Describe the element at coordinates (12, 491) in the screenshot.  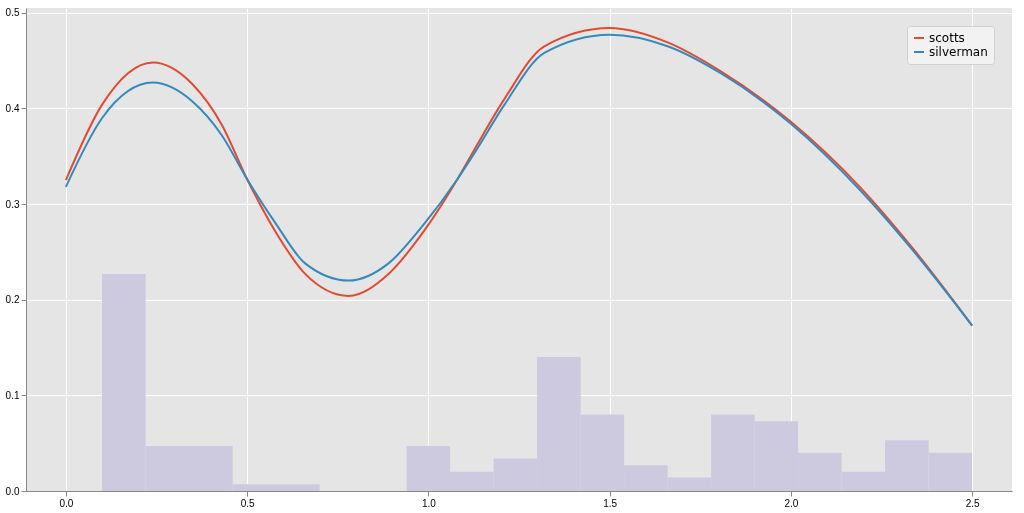
I see `y-tick-label: 0.0` at that location.